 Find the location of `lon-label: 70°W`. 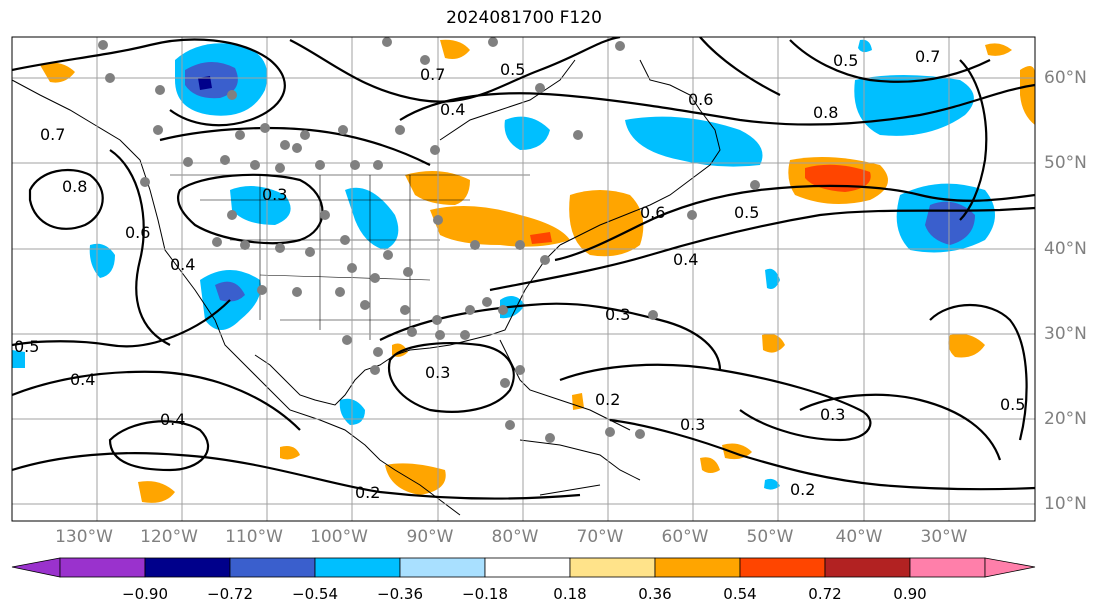

lon-label: 70°W is located at coordinates (600, 537).